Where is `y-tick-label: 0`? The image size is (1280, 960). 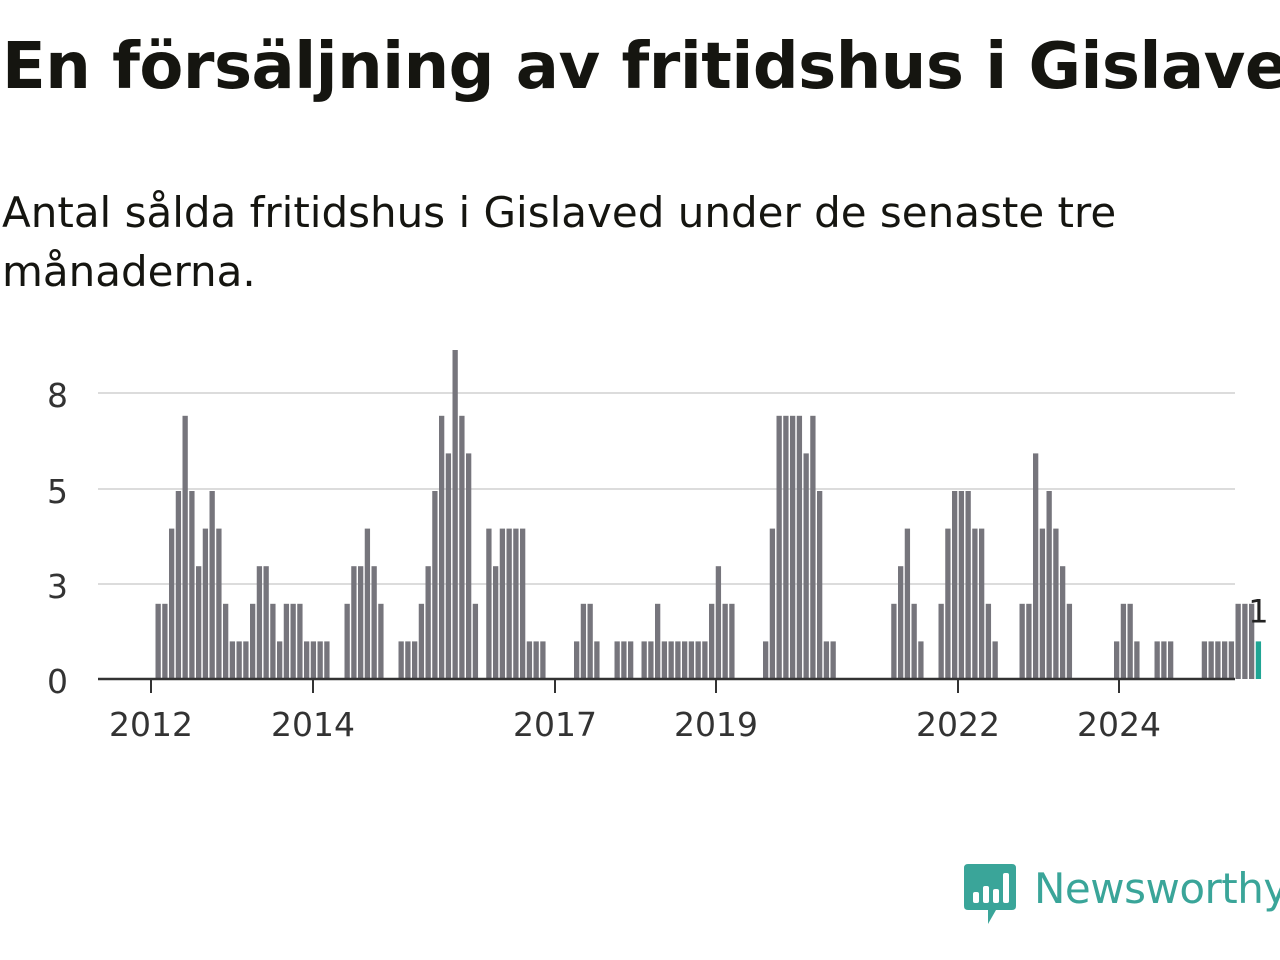 y-tick-label: 0 is located at coordinates (57, 681).